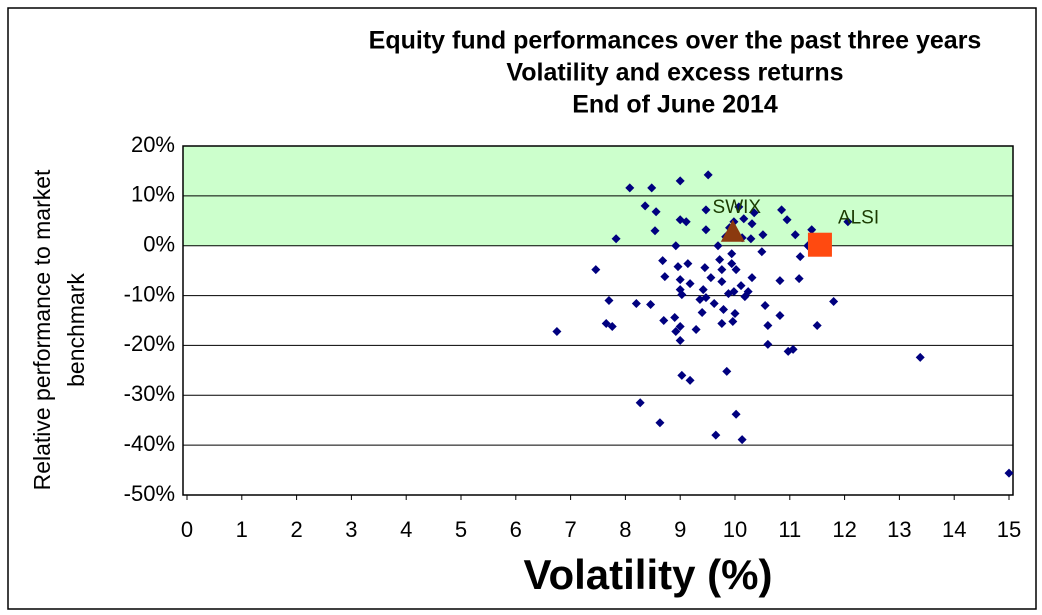 The image size is (1042, 615). I want to click on chart-title: End of June 2014, so click(675, 105).